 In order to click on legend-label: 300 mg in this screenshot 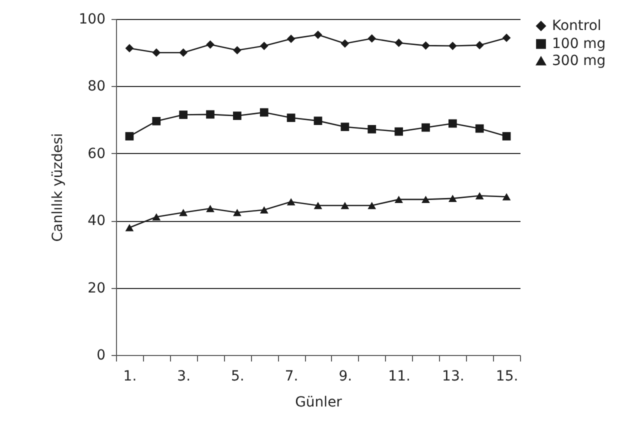, I will do `click(579, 61)`.